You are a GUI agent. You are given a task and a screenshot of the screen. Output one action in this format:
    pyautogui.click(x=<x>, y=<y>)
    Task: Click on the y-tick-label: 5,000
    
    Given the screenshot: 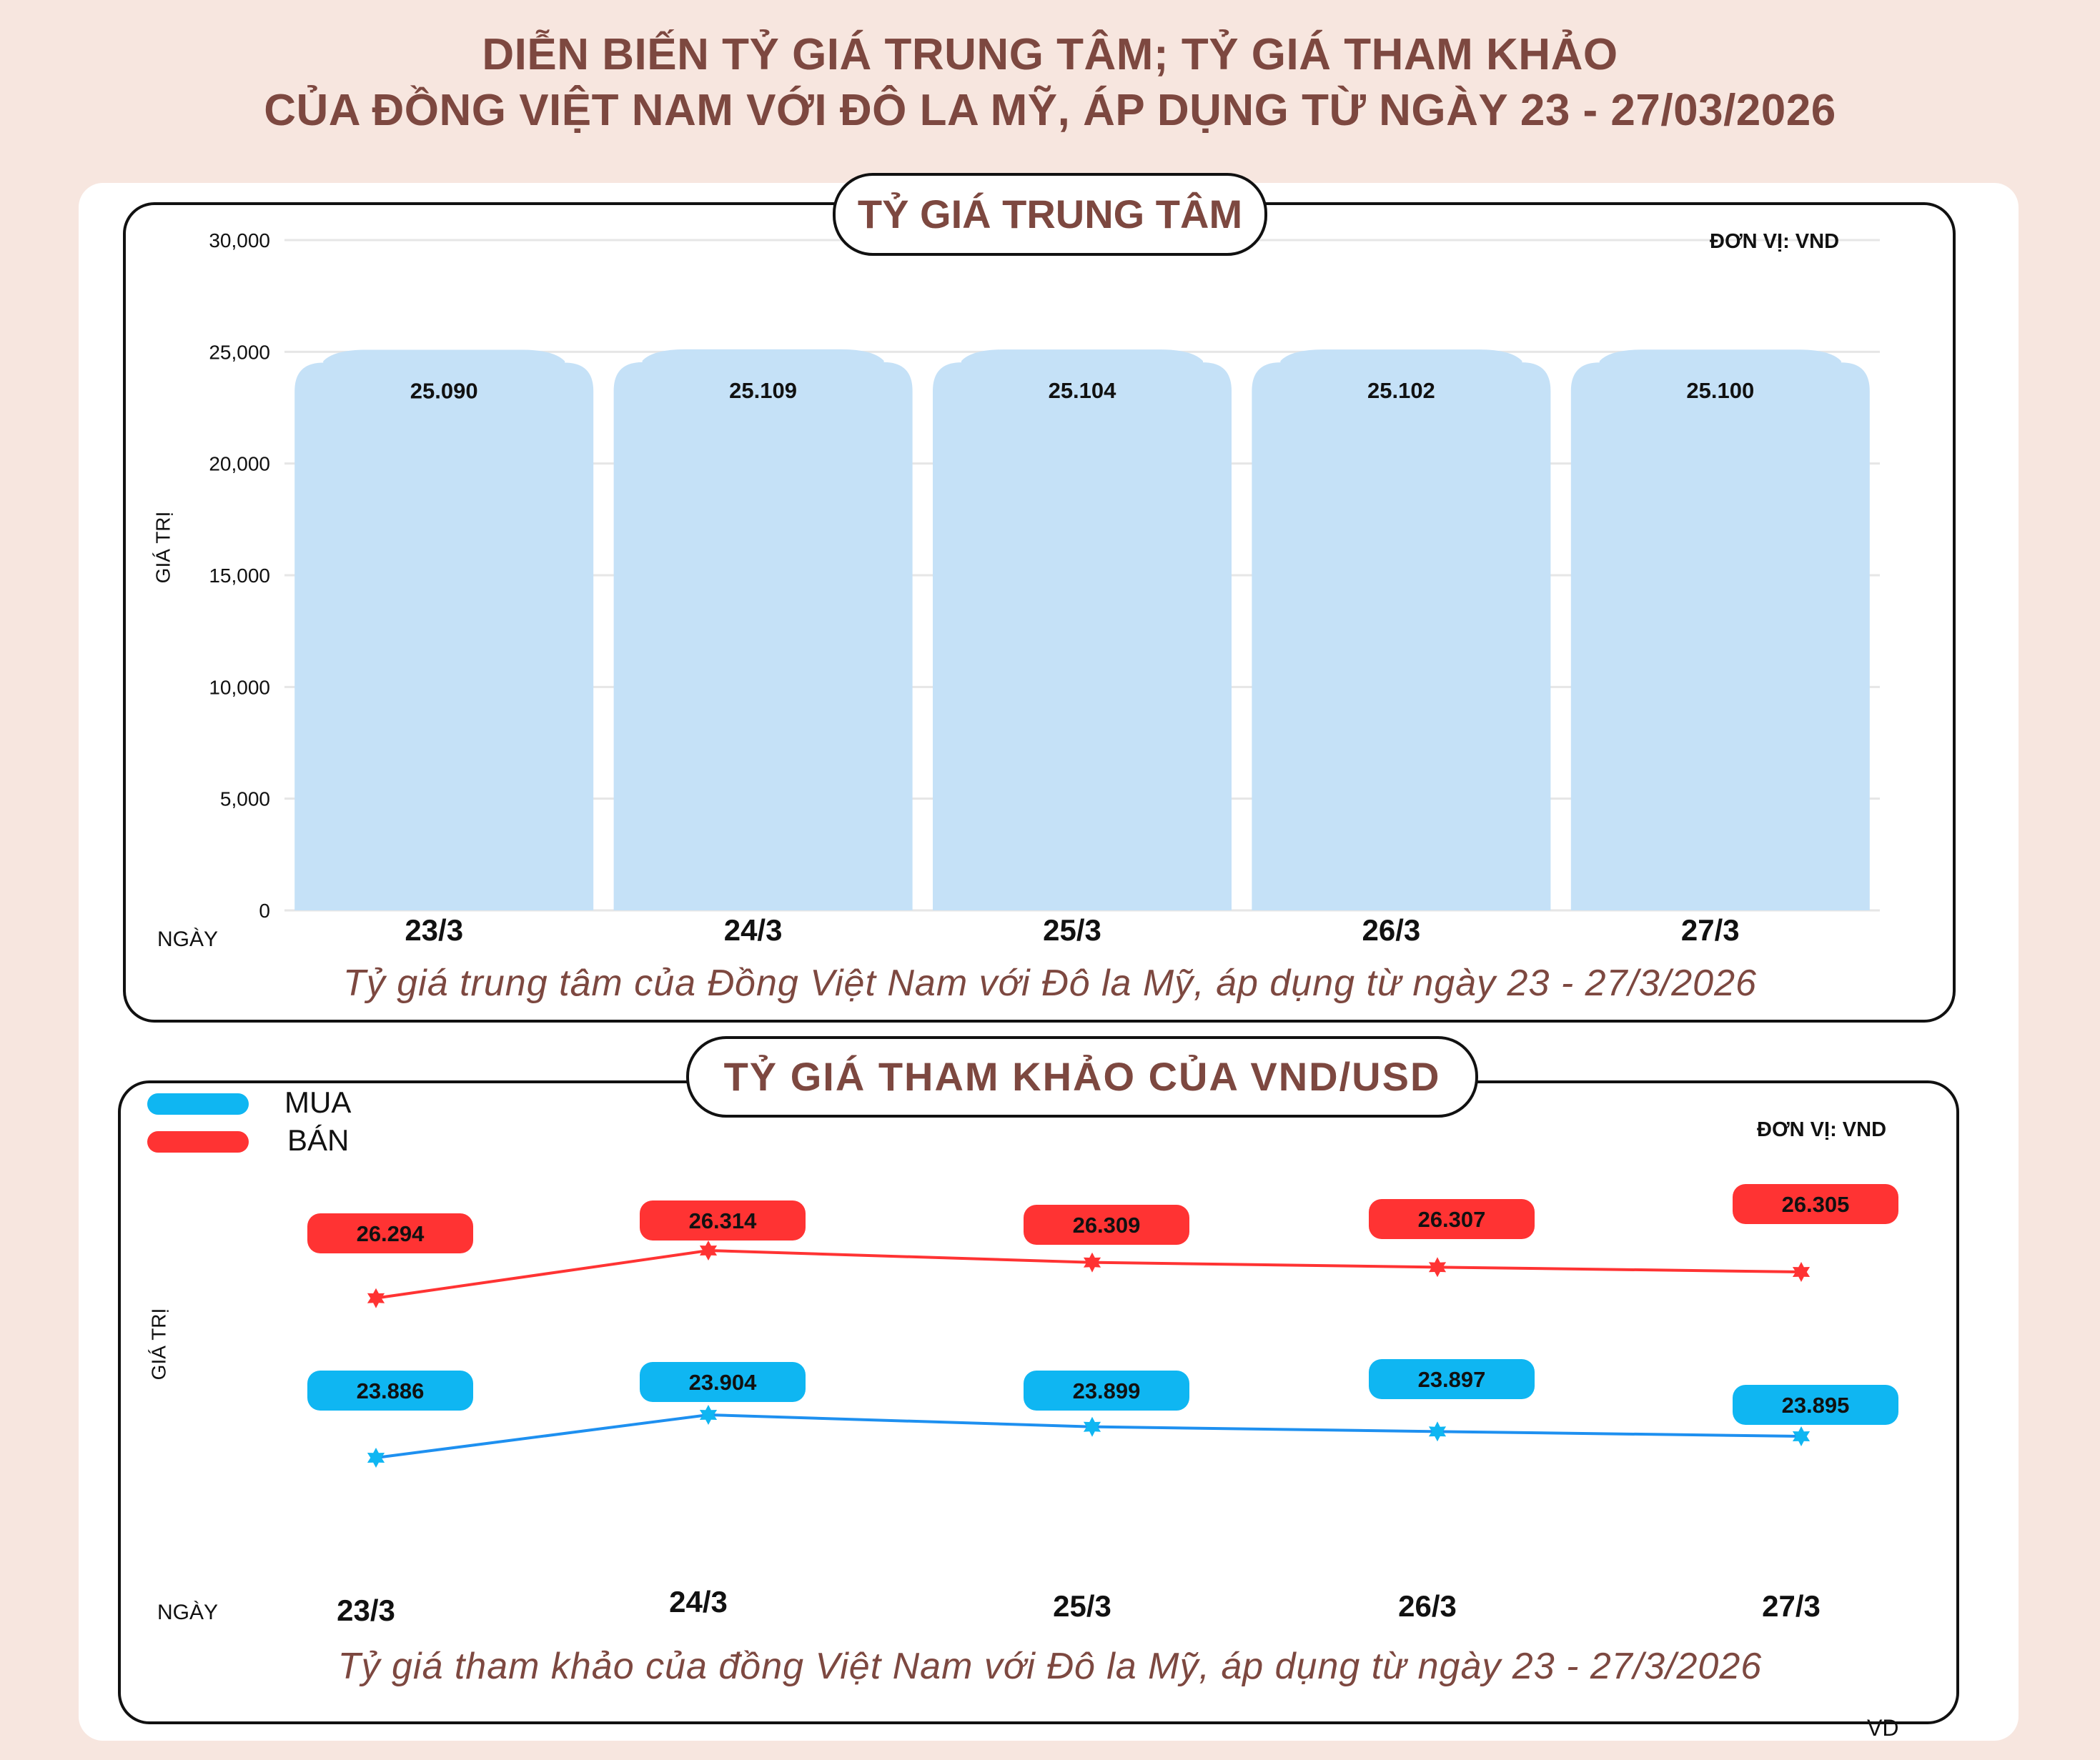 What is the action you would take?
    pyautogui.click(x=245, y=799)
    